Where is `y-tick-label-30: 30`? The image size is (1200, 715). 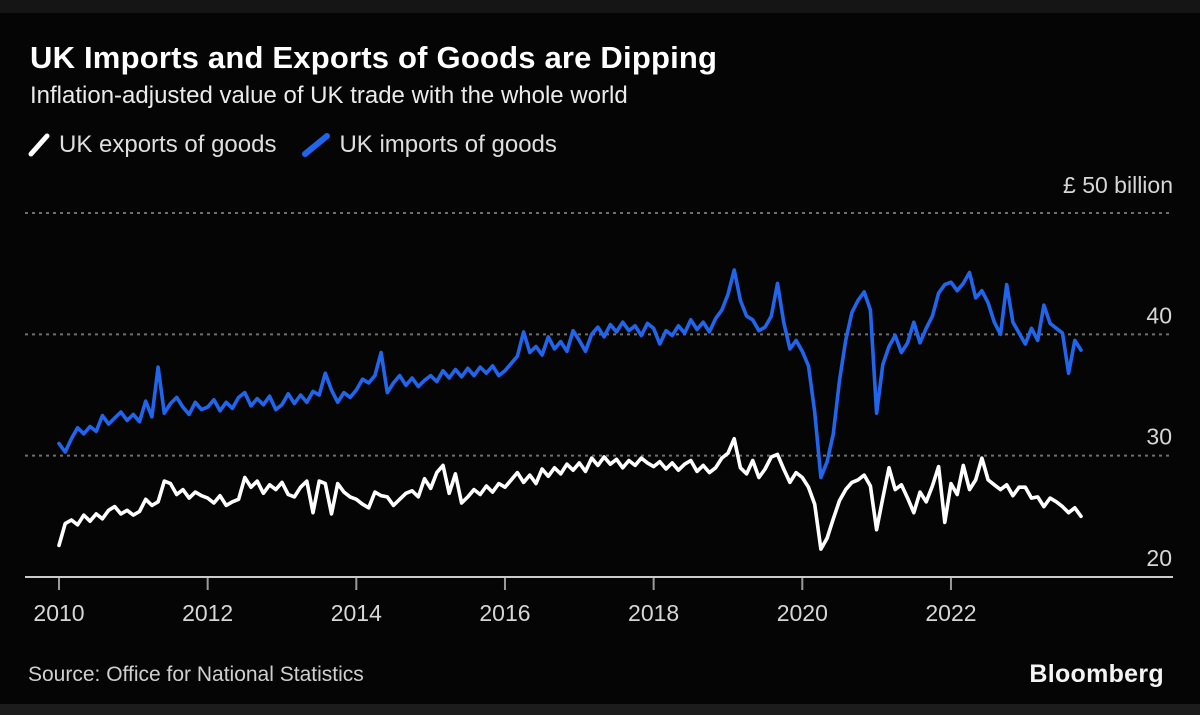
y-tick-label-30: 30 is located at coordinates (1159, 437).